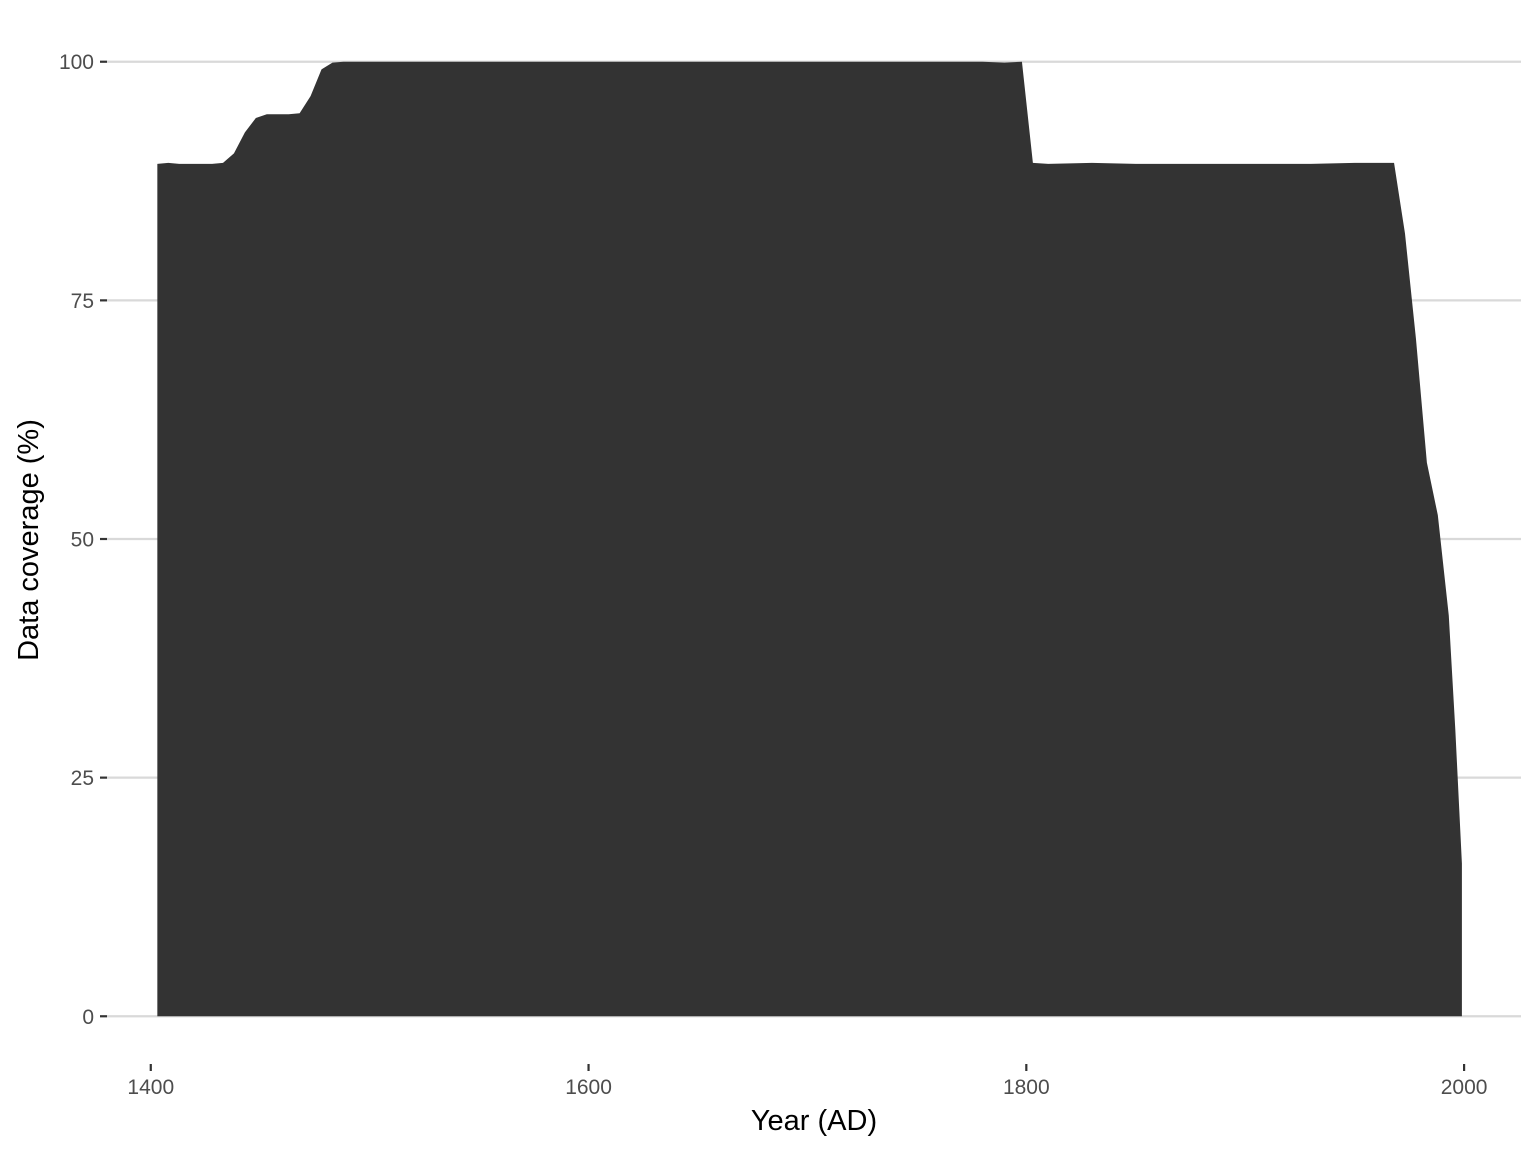 This screenshot has width=1536, height=1152. I want to click on y-tick-label-0: 0, so click(88, 1017).